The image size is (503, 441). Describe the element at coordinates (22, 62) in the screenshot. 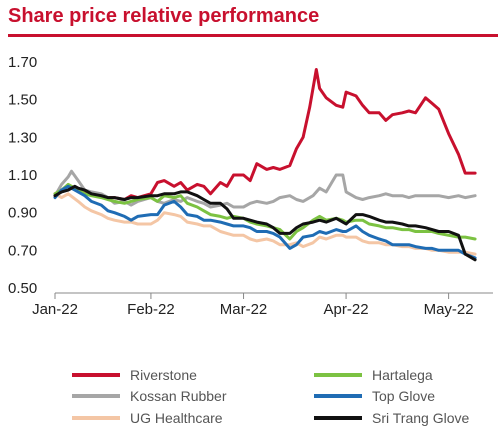

I see `y-tick-label: 1.70` at that location.